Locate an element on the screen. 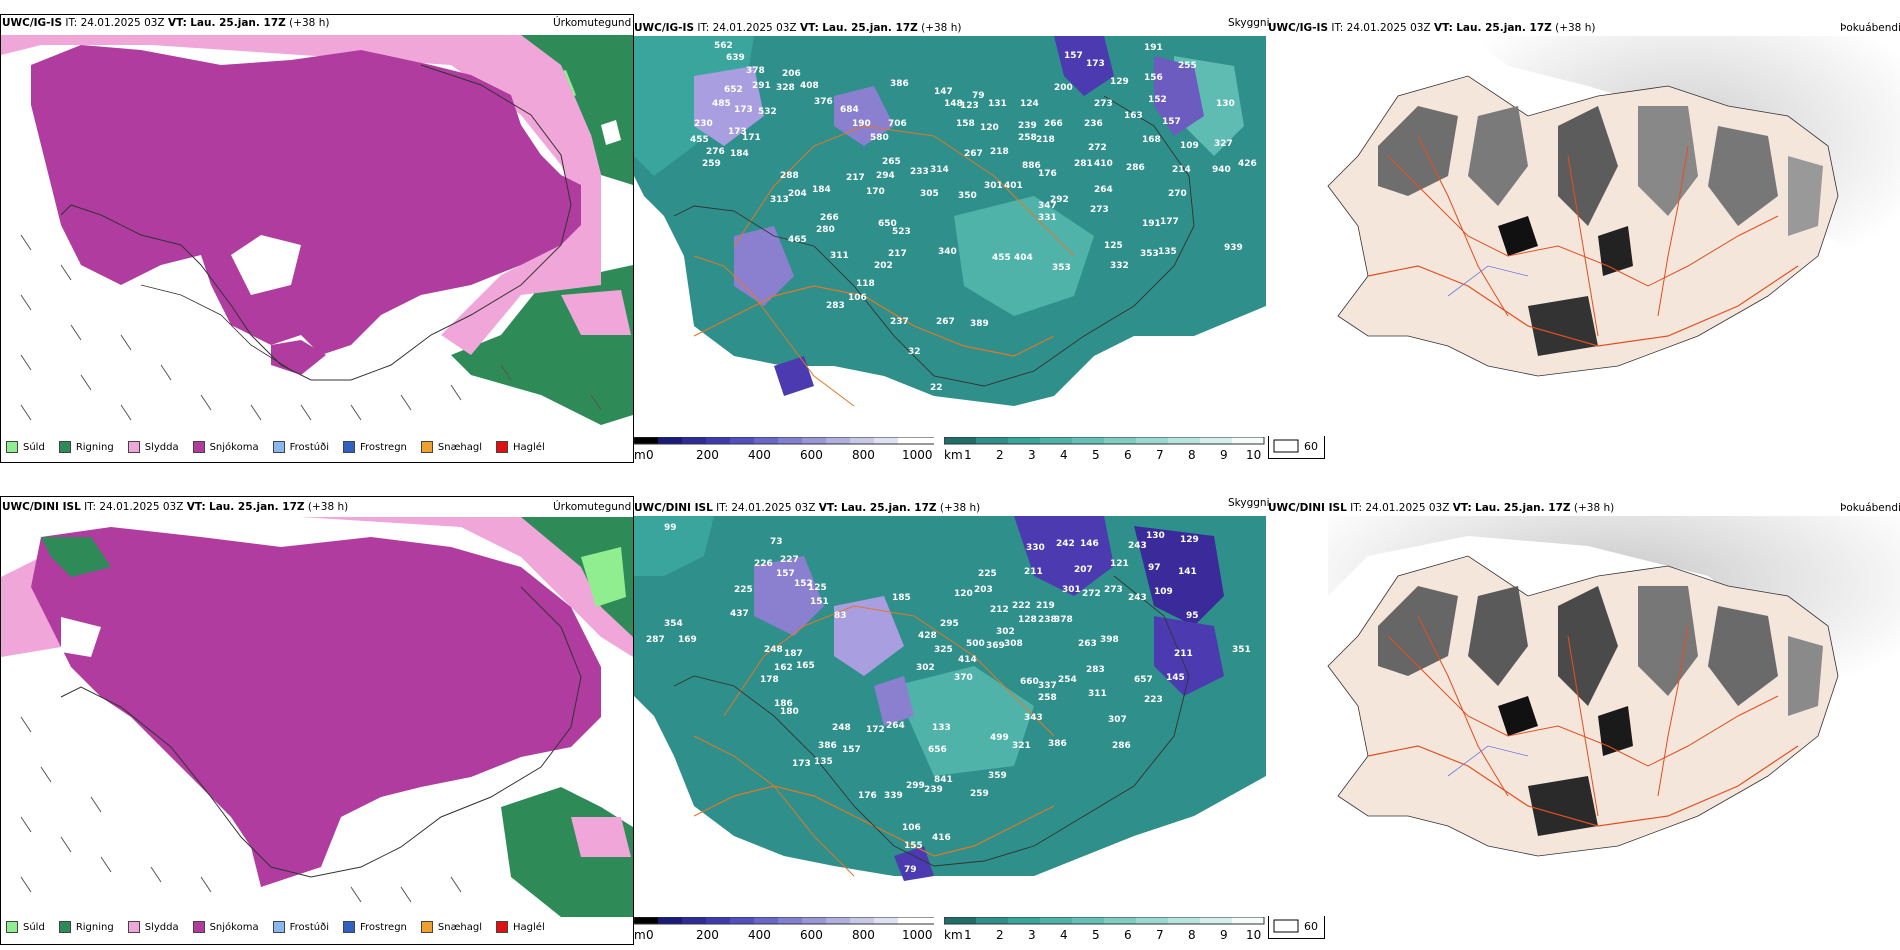 The height and width of the screenshot is (950, 1900). precip-map-row1 is located at coordinates (317, 234).